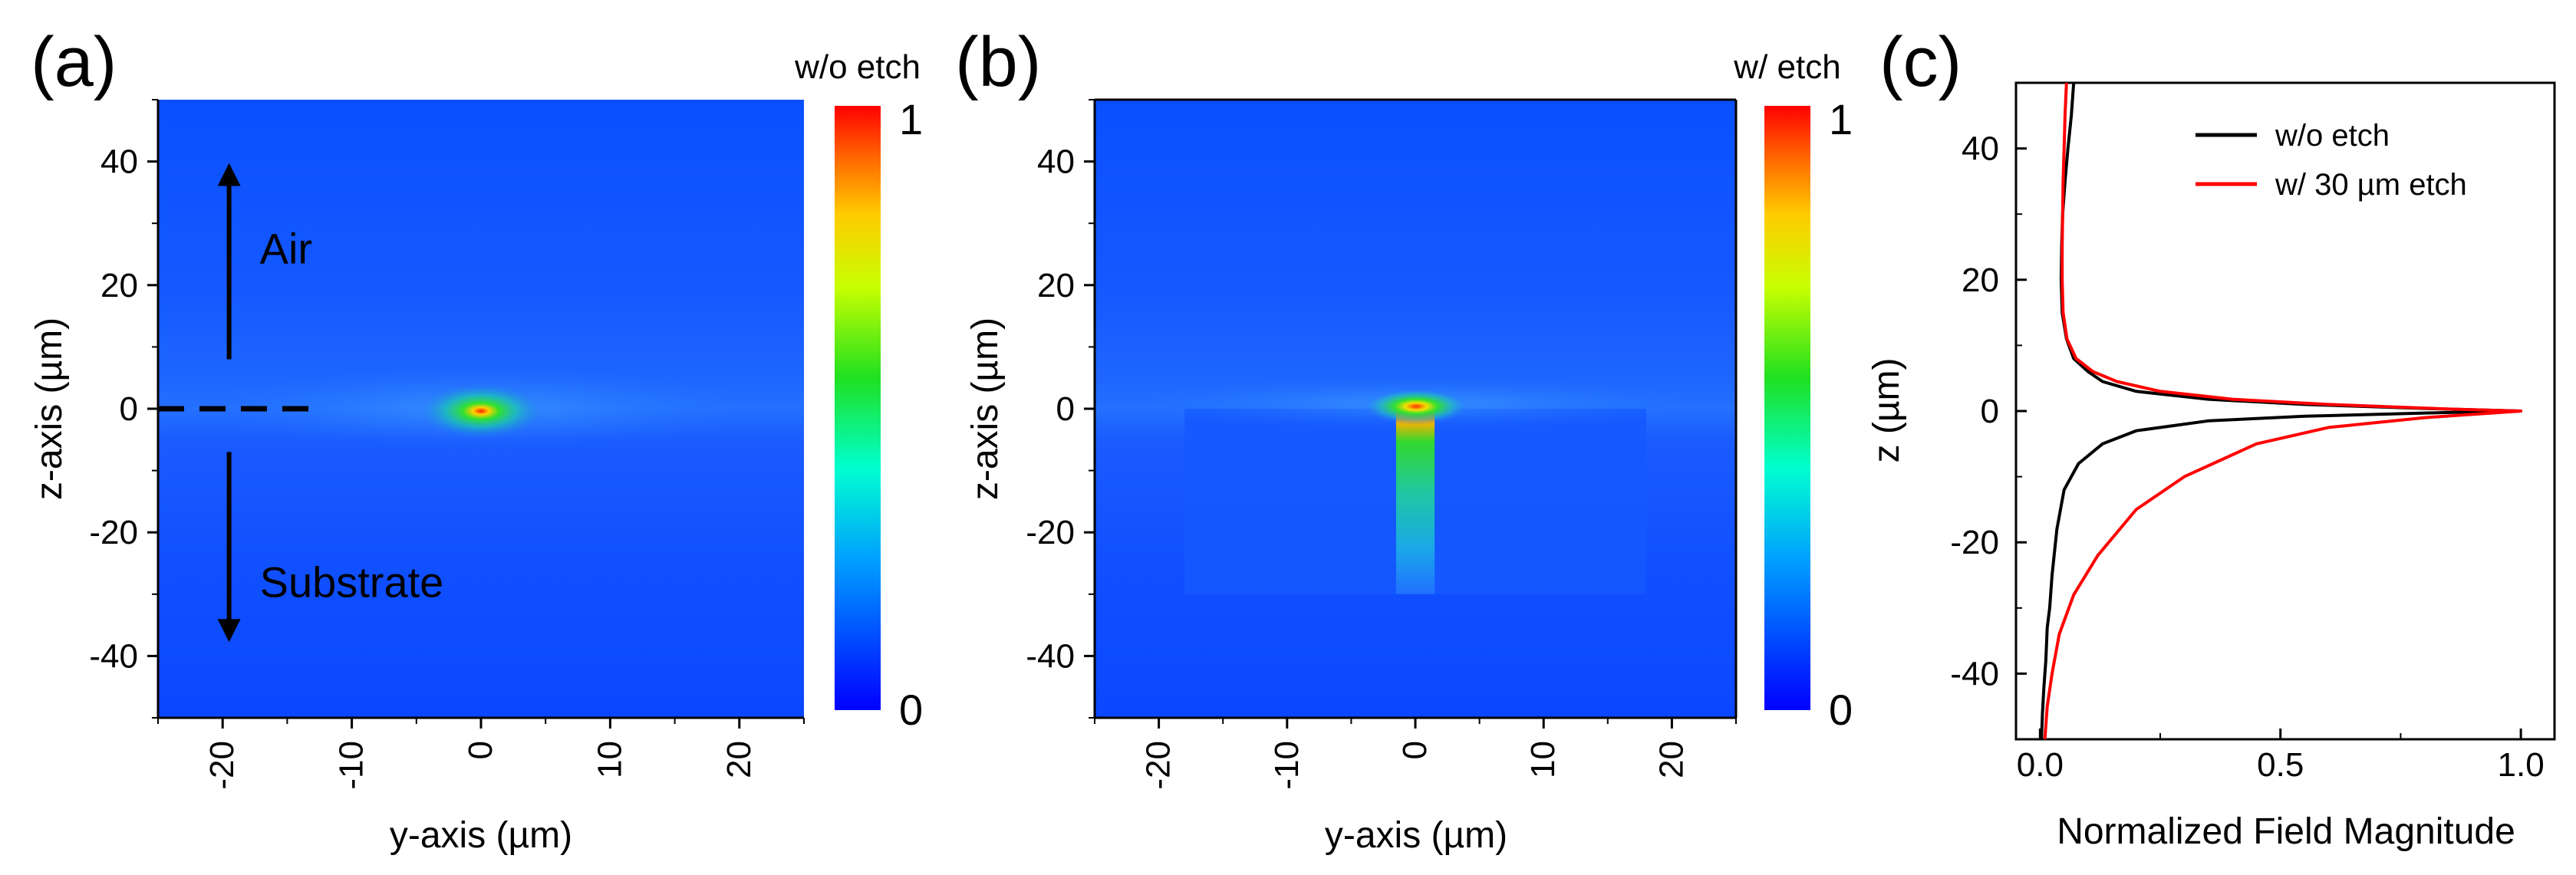 The width and height of the screenshot is (2576, 875). What do you see at coordinates (286, 248) in the screenshot?
I see `air-label: Air` at bounding box center [286, 248].